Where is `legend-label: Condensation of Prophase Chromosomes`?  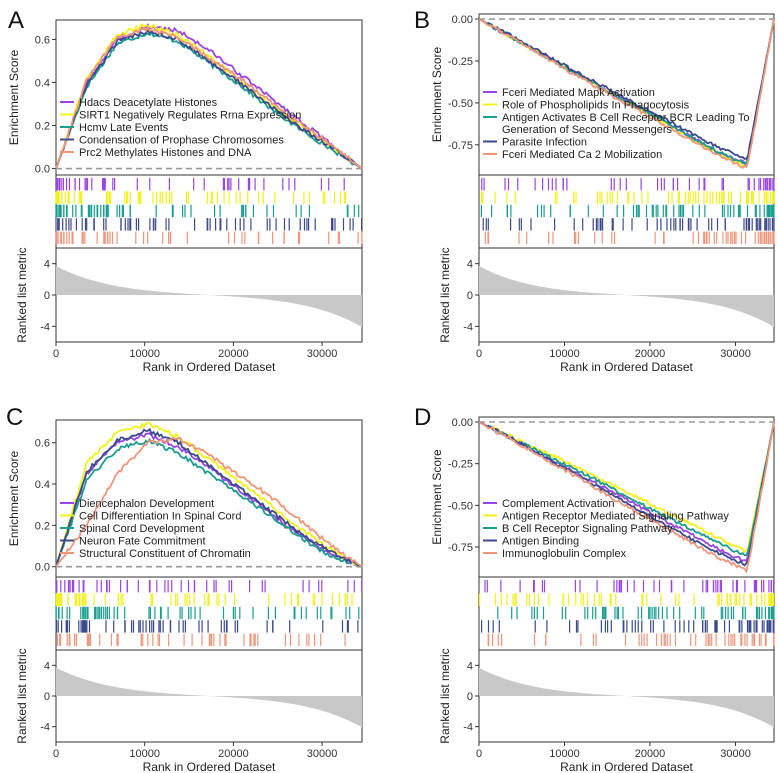 legend-label: Condensation of Prophase Chromosomes is located at coordinates (181, 141).